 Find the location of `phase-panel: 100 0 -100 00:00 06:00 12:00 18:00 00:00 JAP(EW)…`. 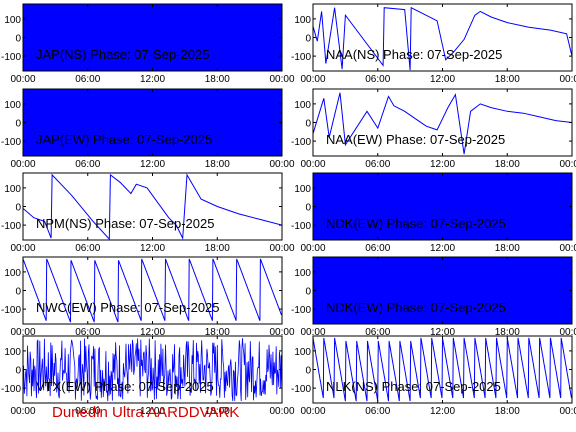

phase-panel: 100 0 -100 00:00 06:00 12:00 18:00 00:00 JAP(EW)… is located at coordinates (148, 129).